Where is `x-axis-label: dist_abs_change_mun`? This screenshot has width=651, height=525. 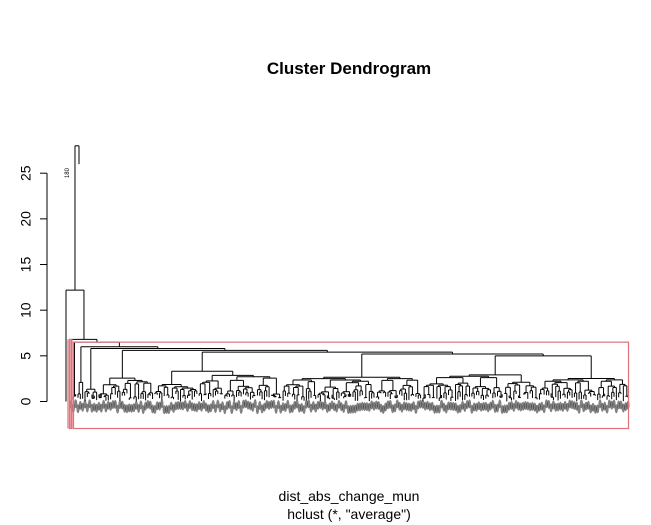 x-axis-label: dist_abs_change_mun is located at coordinates (349, 496).